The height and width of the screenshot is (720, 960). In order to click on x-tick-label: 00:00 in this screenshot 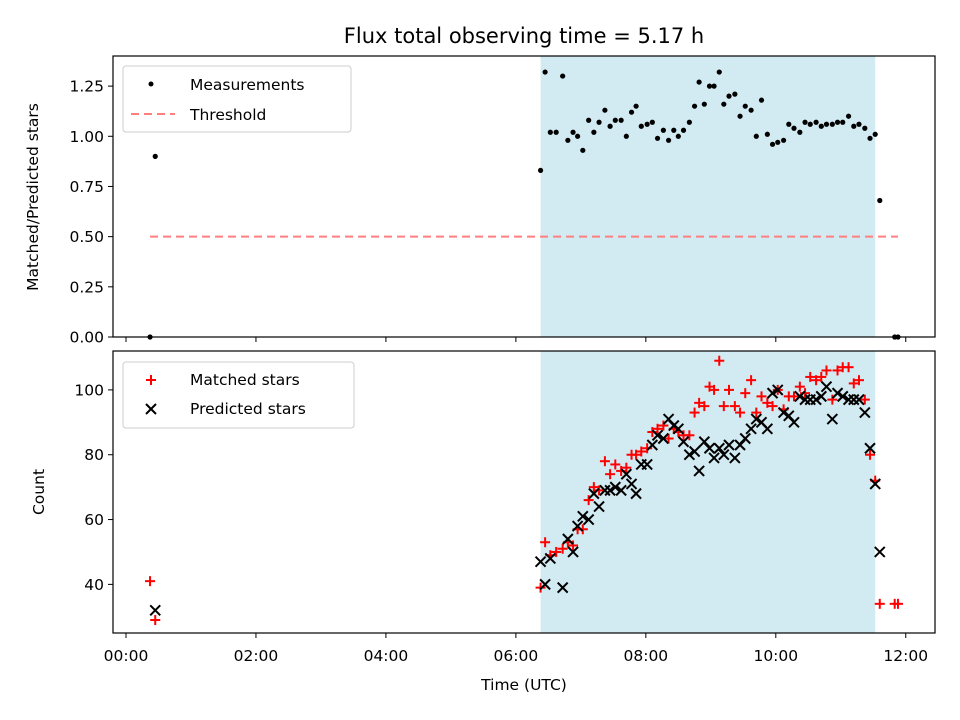, I will do `click(126, 656)`.